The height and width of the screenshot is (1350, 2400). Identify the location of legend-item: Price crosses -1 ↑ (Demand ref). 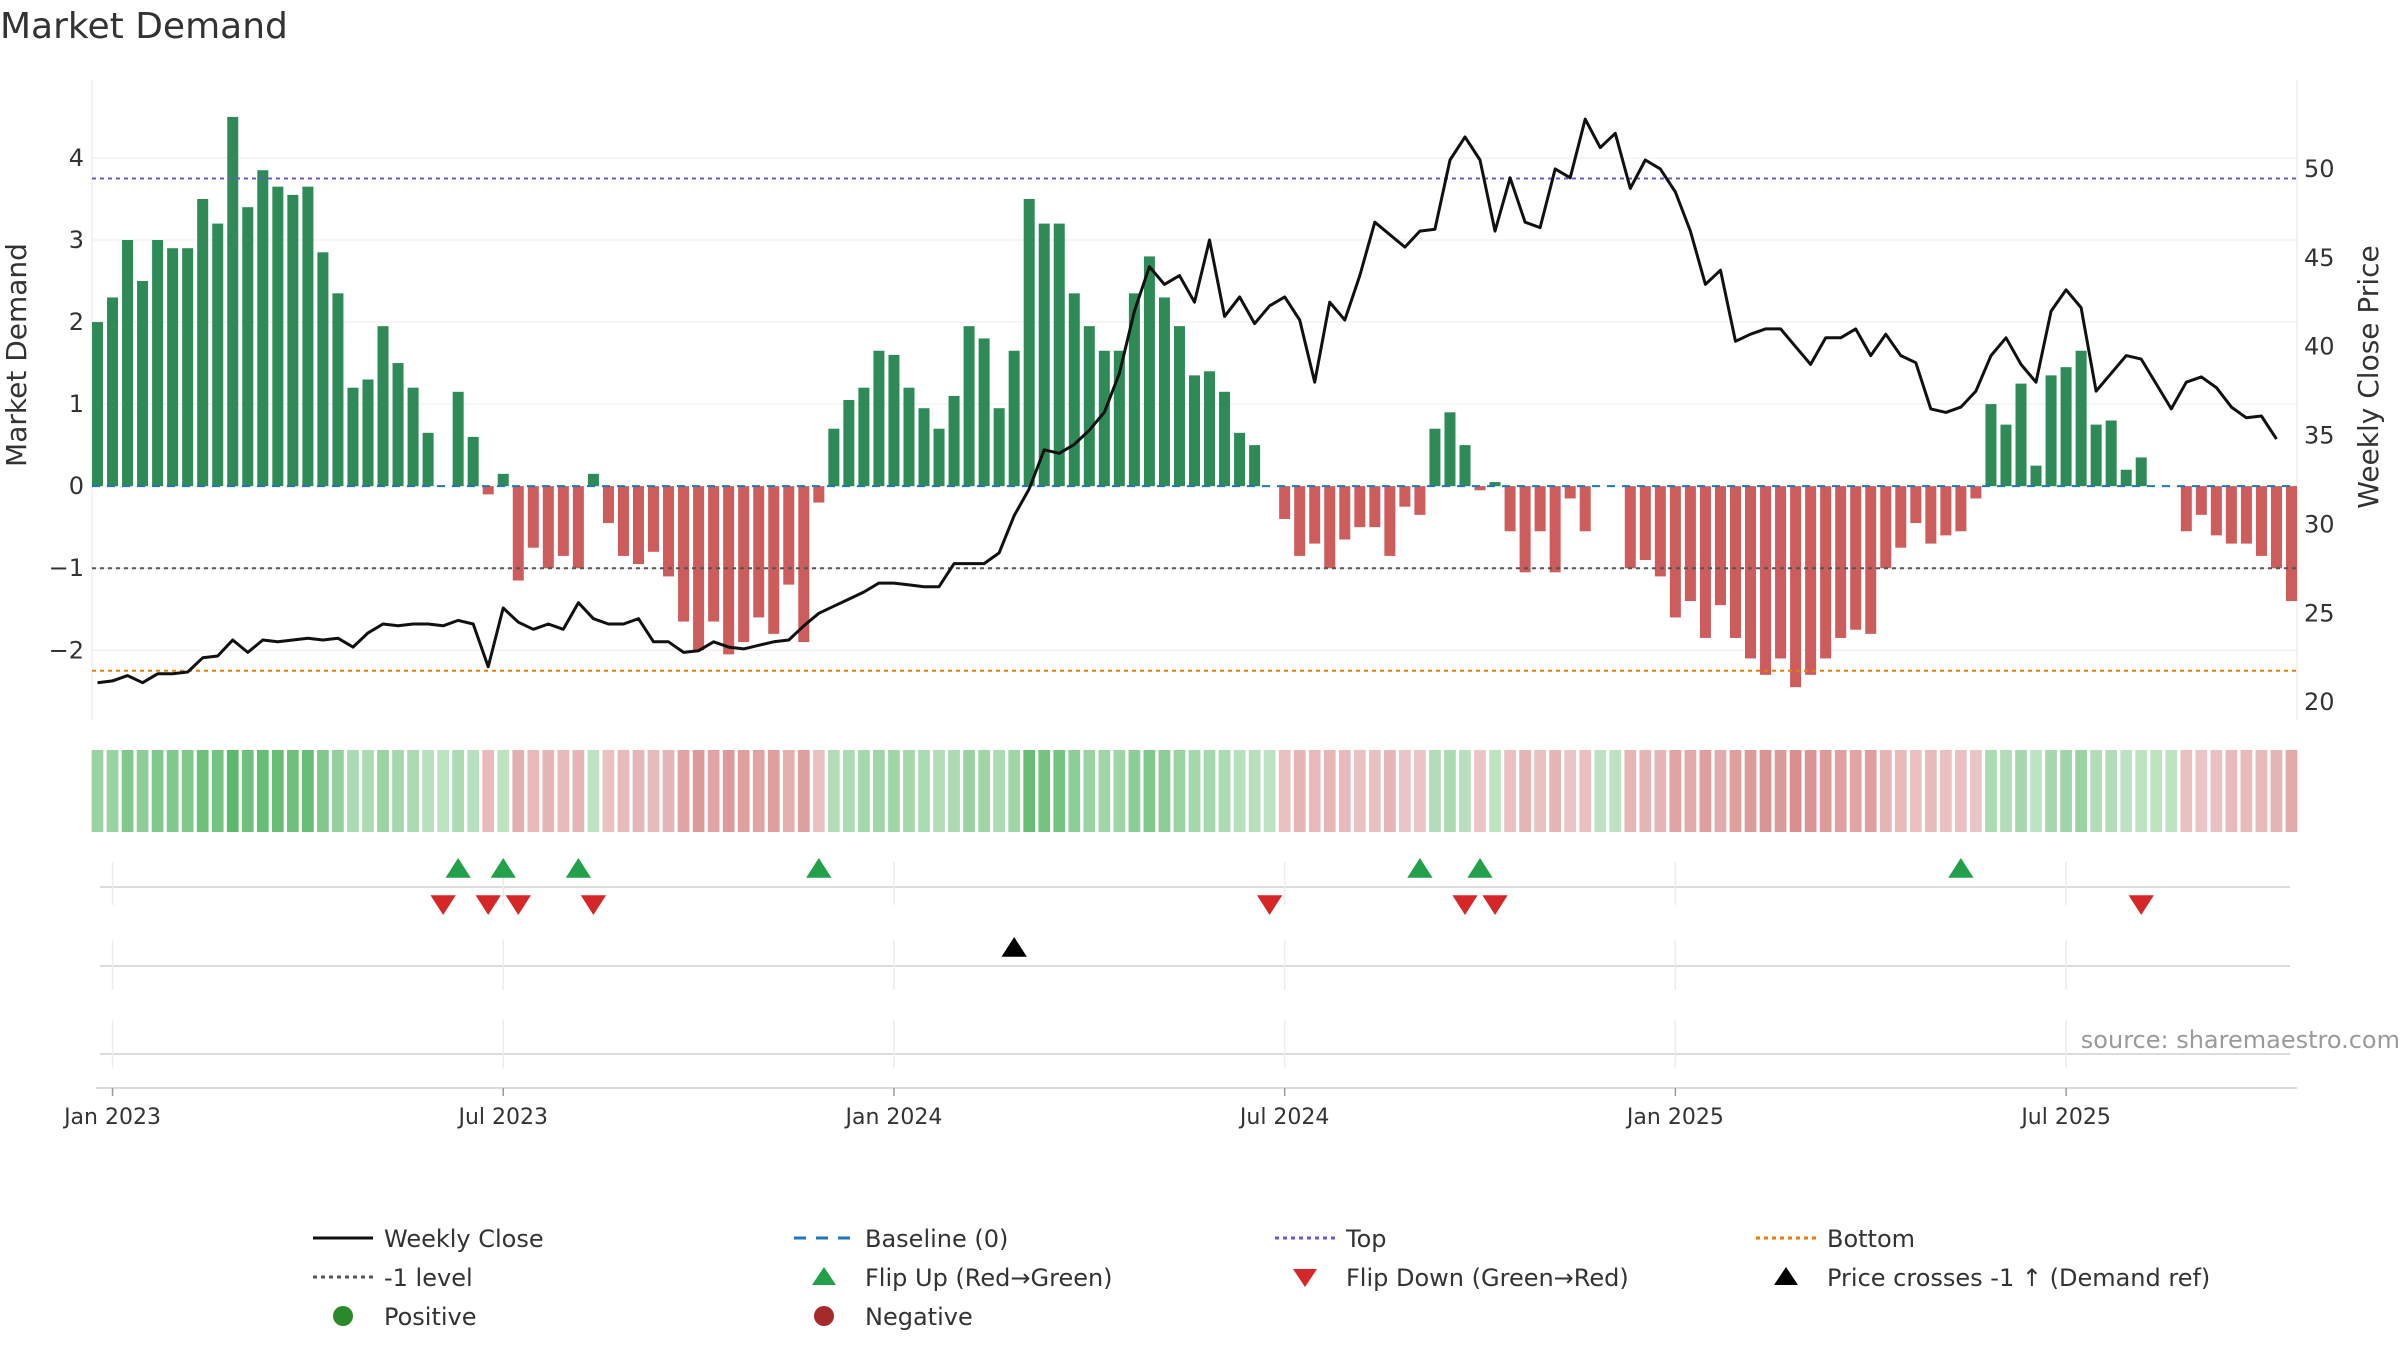
(1992, 1278).